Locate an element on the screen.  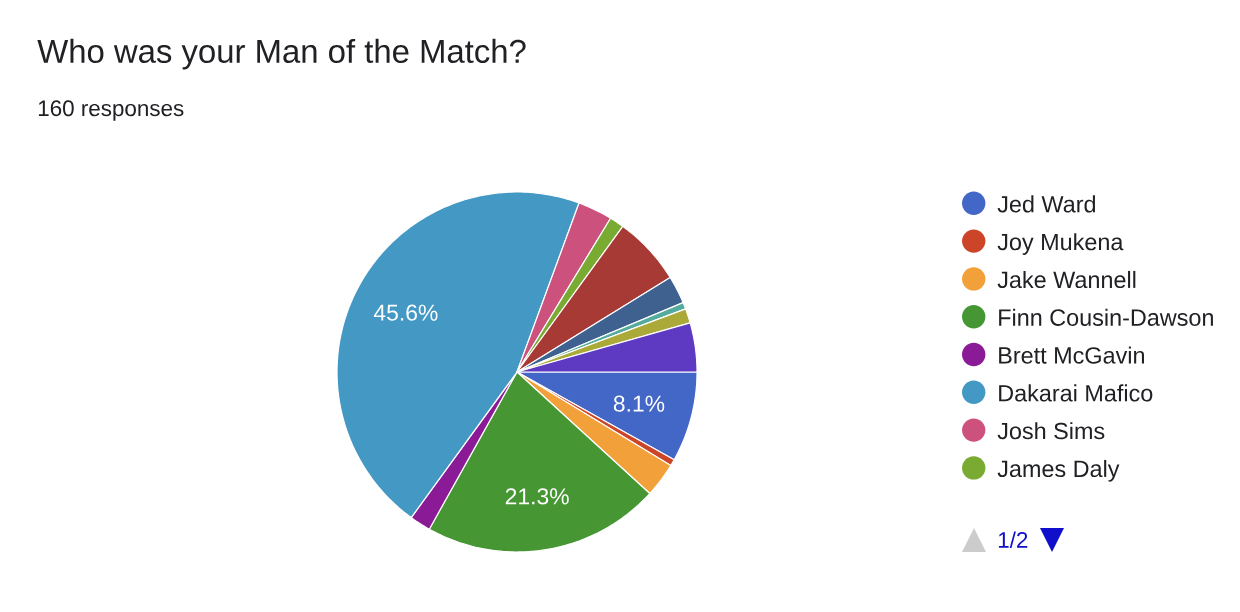
text: 1/2 is located at coordinates (1013, 539).